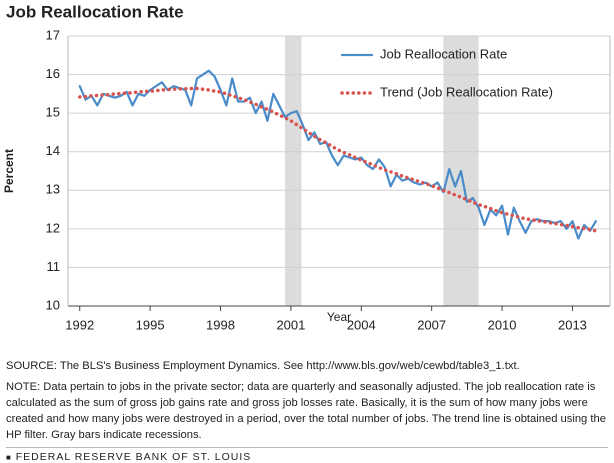 This screenshot has height=463, width=614. What do you see at coordinates (54, 266) in the screenshot?
I see `y-tick-label: 11` at bounding box center [54, 266].